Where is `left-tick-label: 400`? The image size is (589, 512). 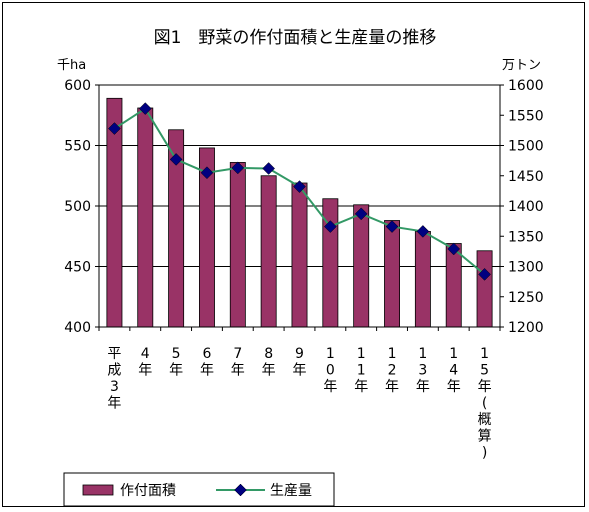
left-tick-label: 400 is located at coordinates (77, 328).